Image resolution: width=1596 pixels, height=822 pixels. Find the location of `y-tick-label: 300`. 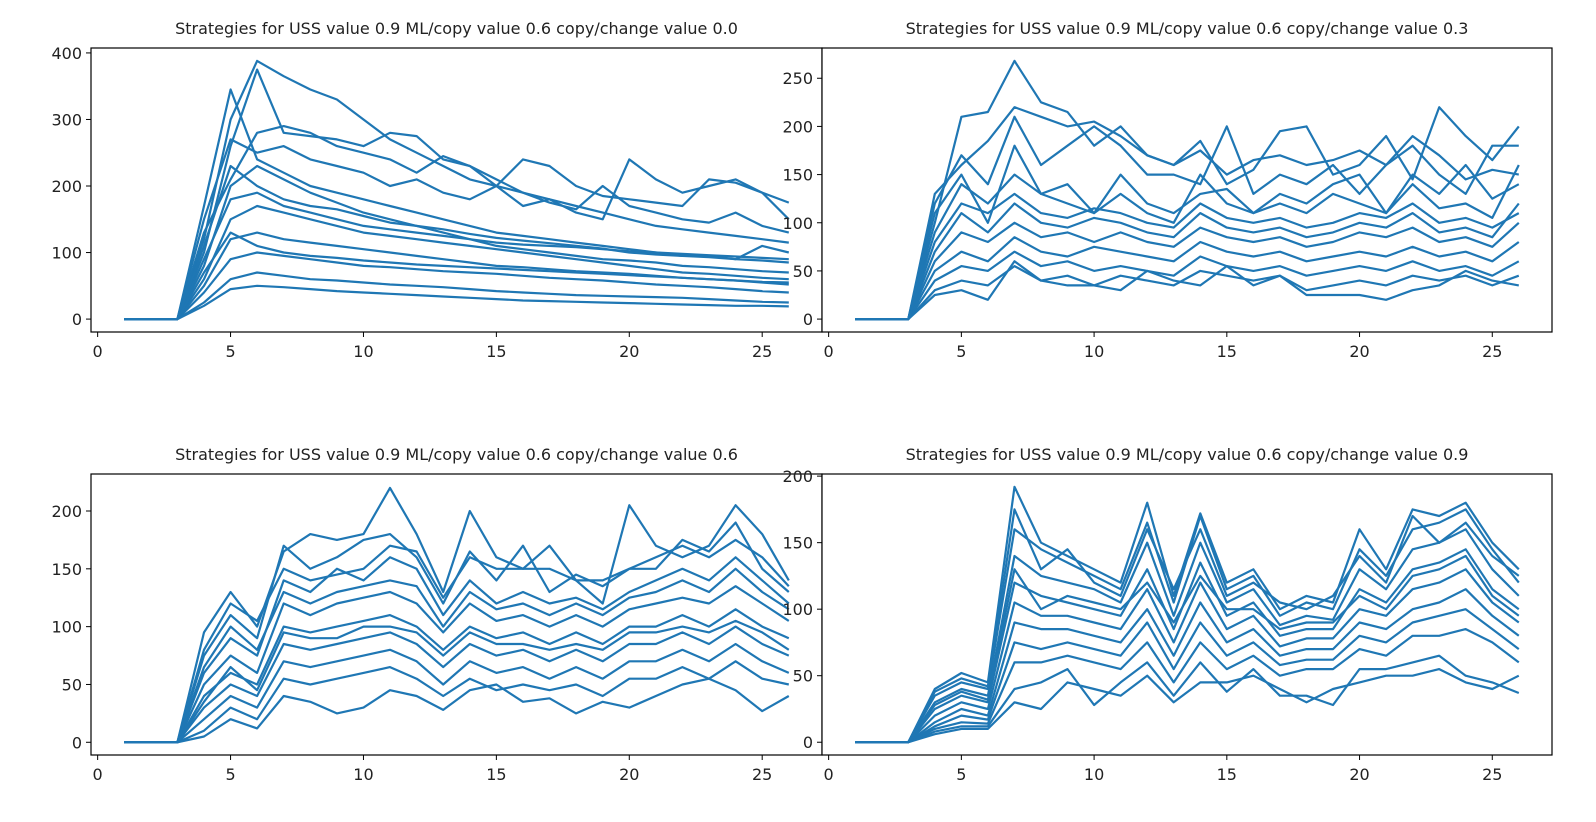

y-tick-label: 300 is located at coordinates (66, 119).